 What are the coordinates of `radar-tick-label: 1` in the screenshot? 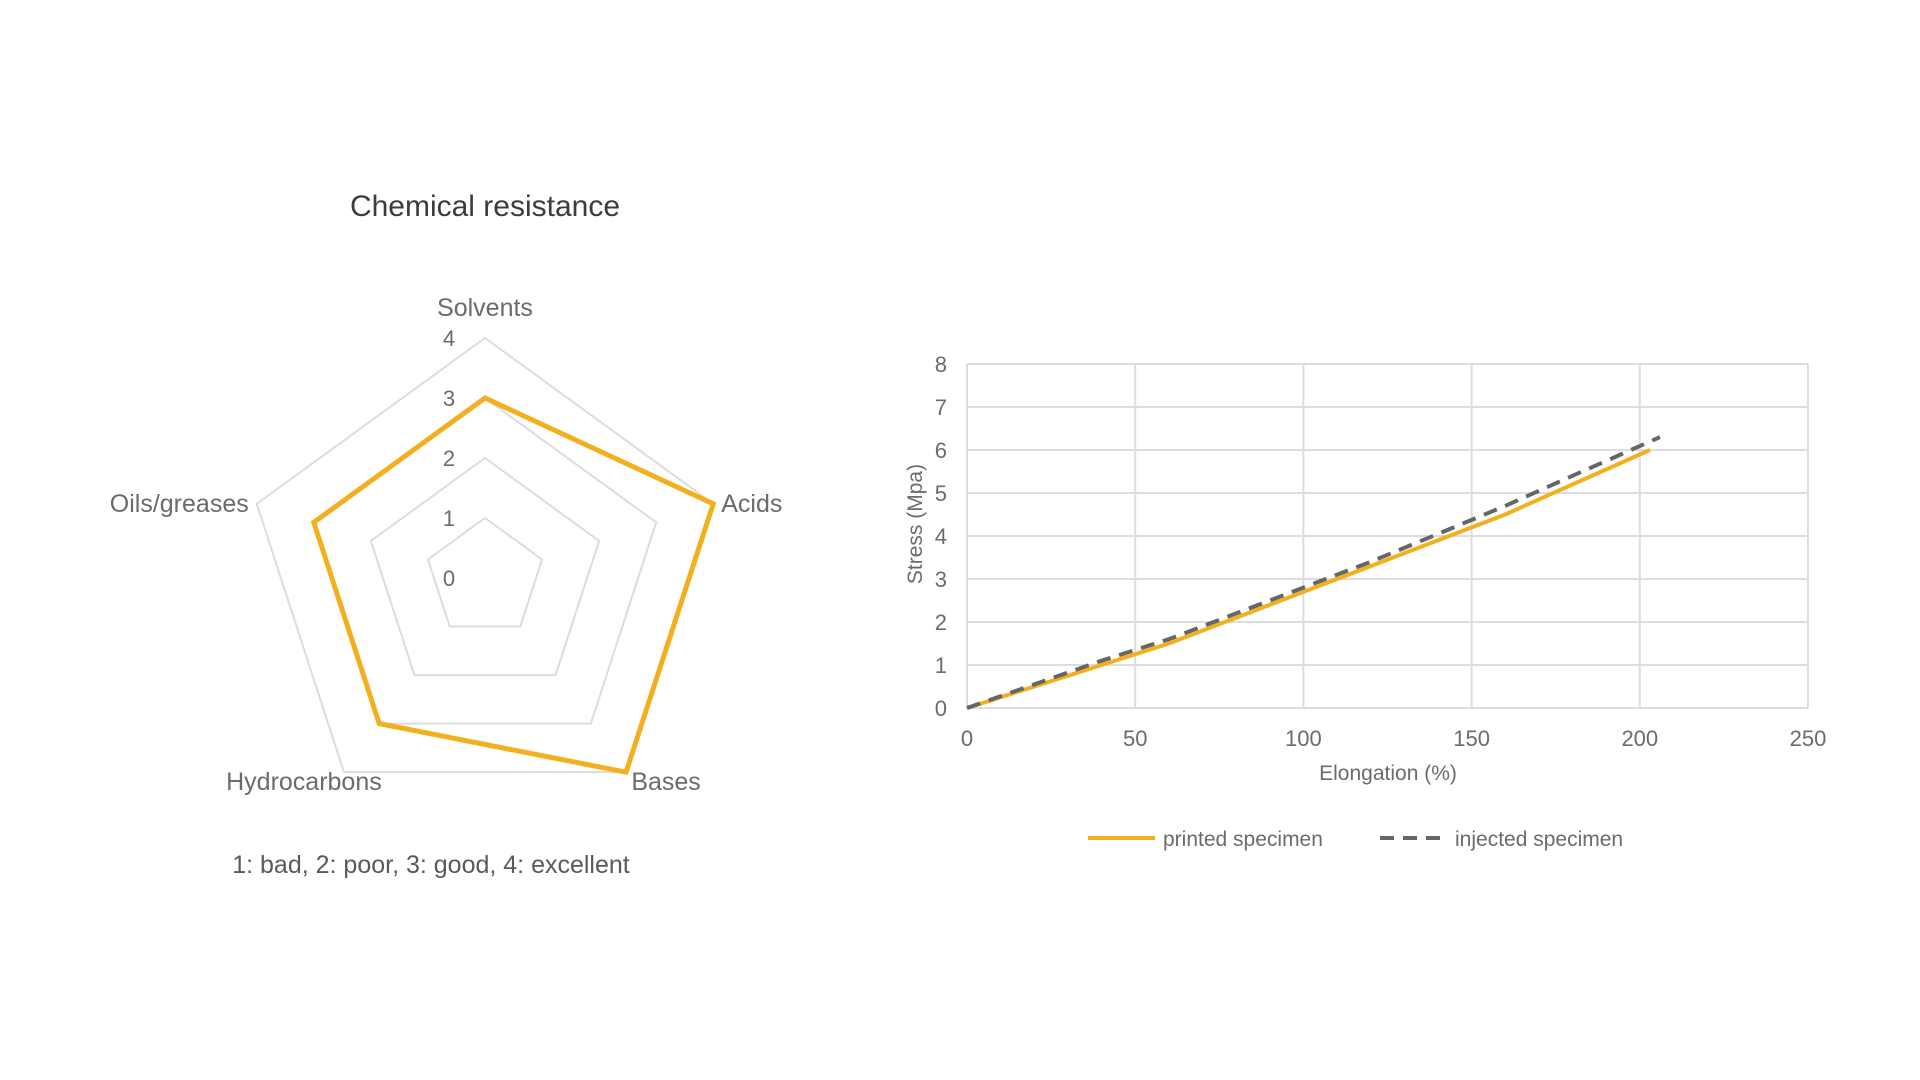 It's located at (449, 518).